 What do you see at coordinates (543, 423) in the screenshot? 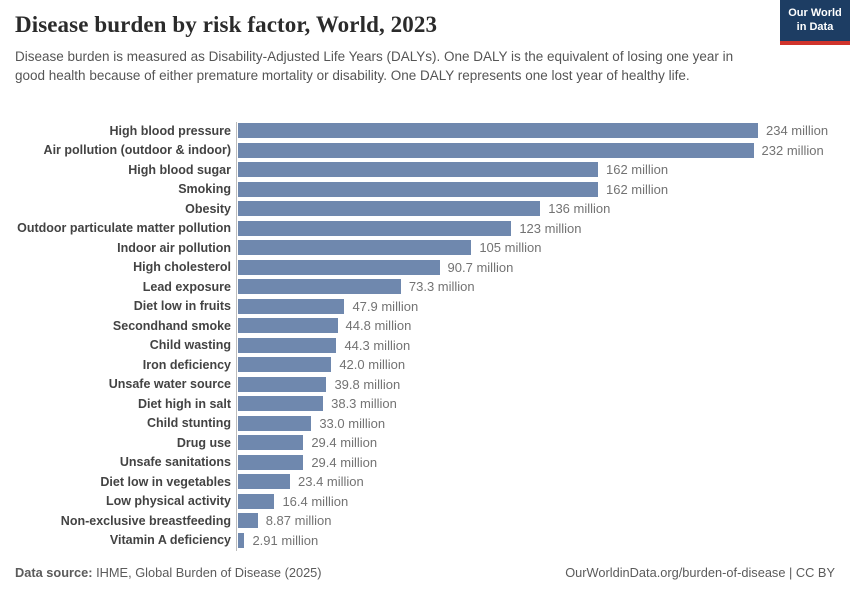
I see `bar-zone: 33.0 million` at bounding box center [543, 423].